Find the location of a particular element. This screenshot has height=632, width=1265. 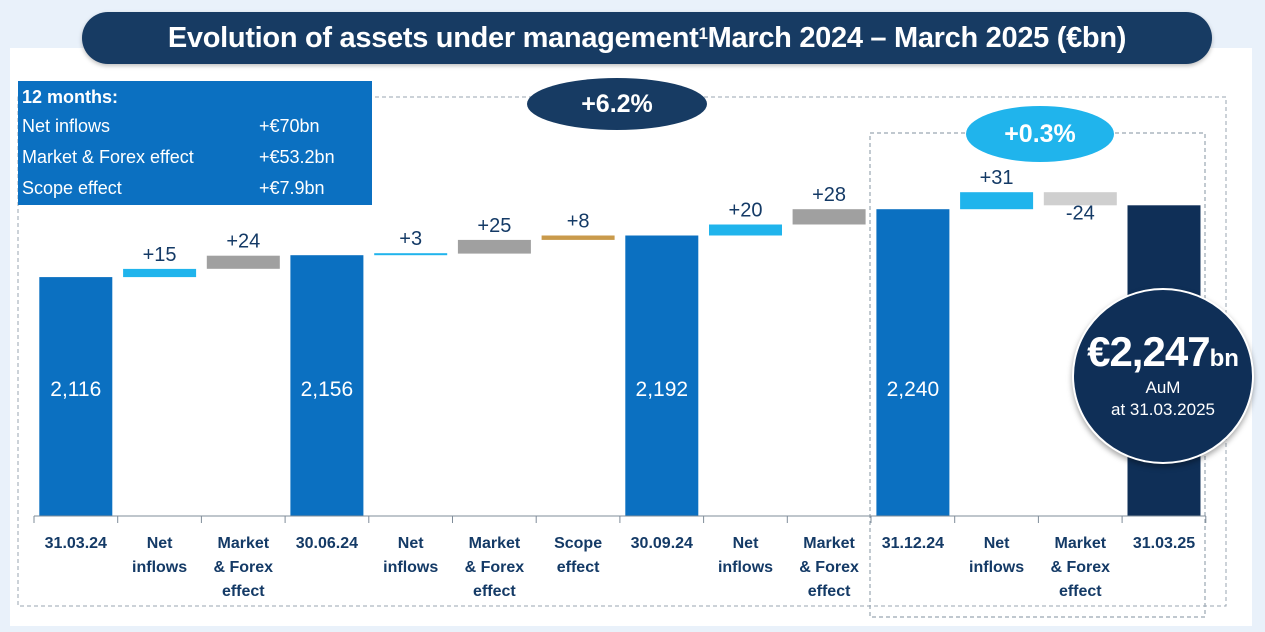

x-category-label: 31.03.25 is located at coordinates (1164, 543).